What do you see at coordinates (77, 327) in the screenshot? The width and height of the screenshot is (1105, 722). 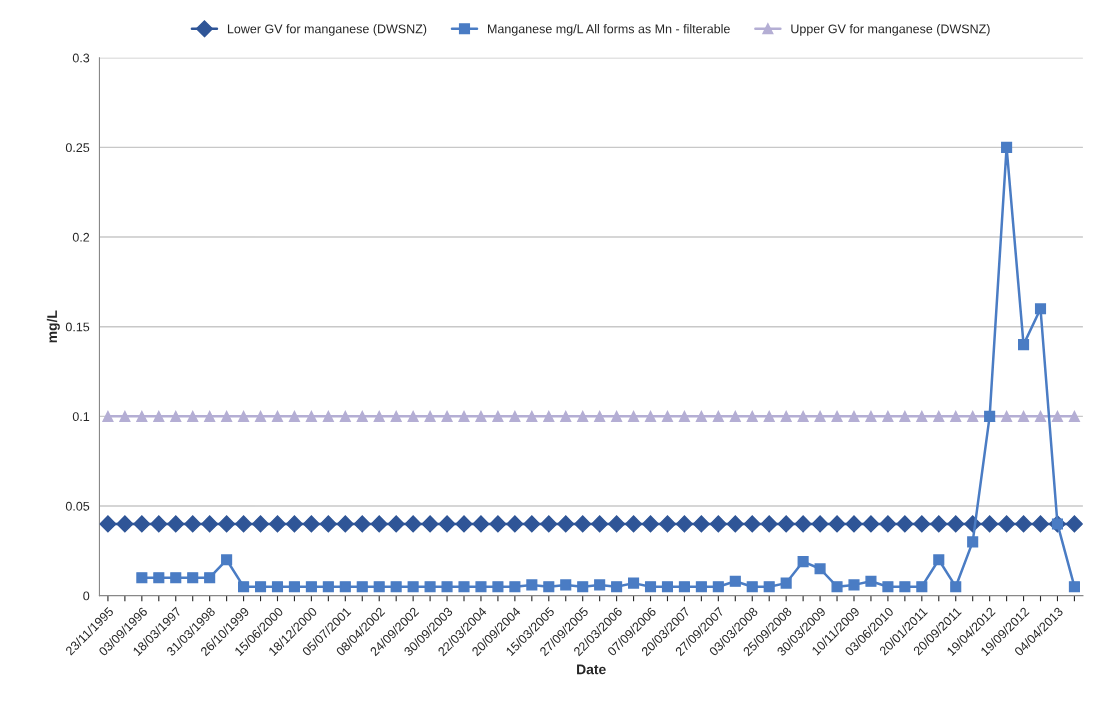 I see `y-tick-label: 0.15` at bounding box center [77, 327].